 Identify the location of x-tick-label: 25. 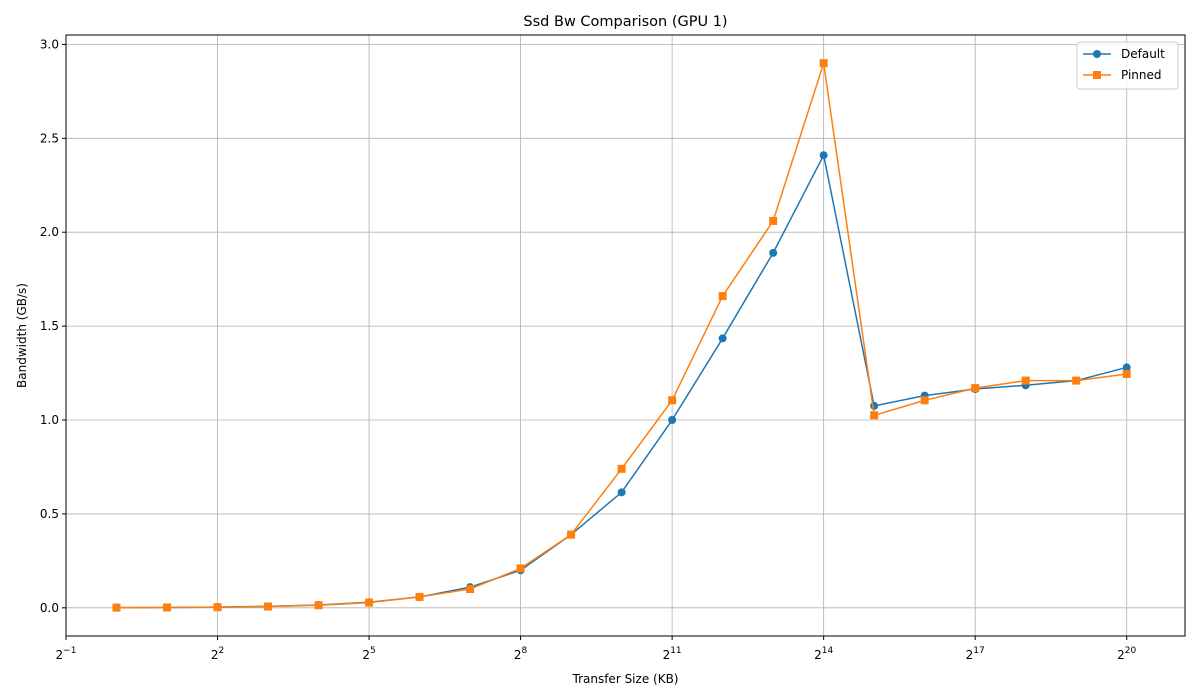
(368, 654).